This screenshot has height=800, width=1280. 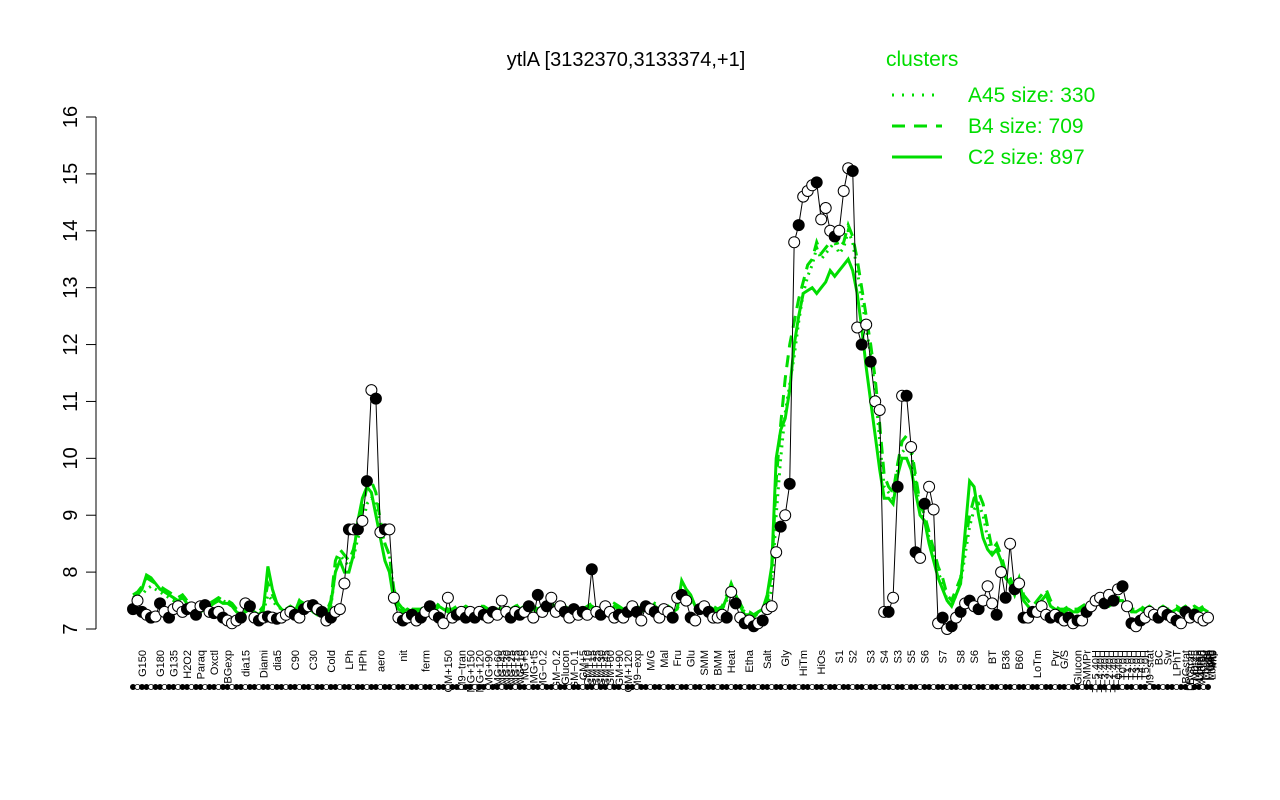 I want to click on x-tick-label: M9−tran, so click(x=462, y=670).